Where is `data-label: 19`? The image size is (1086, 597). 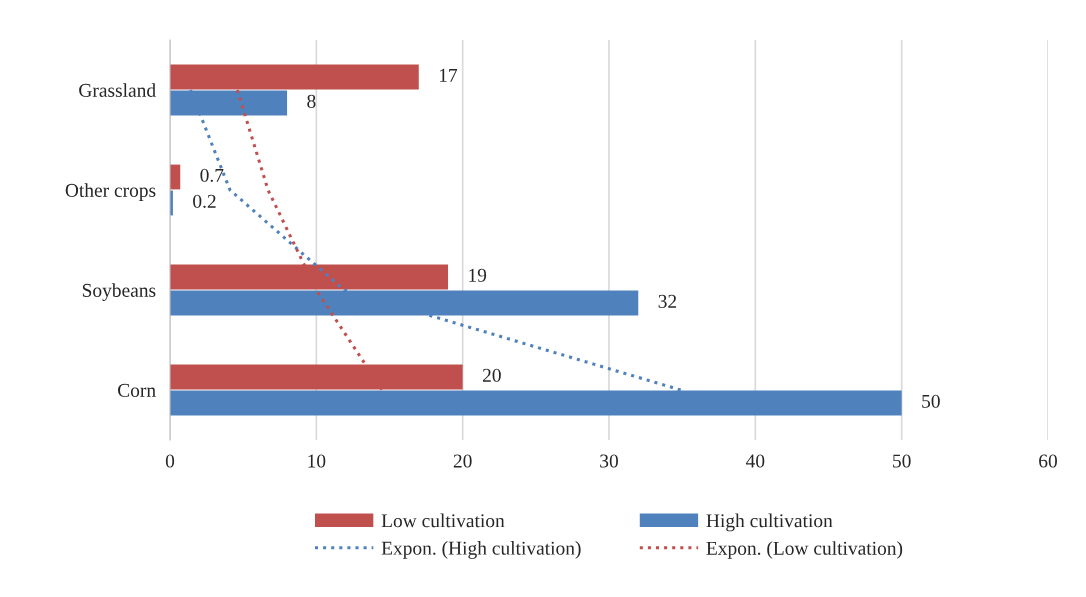
data-label: 19 is located at coordinates (478, 275).